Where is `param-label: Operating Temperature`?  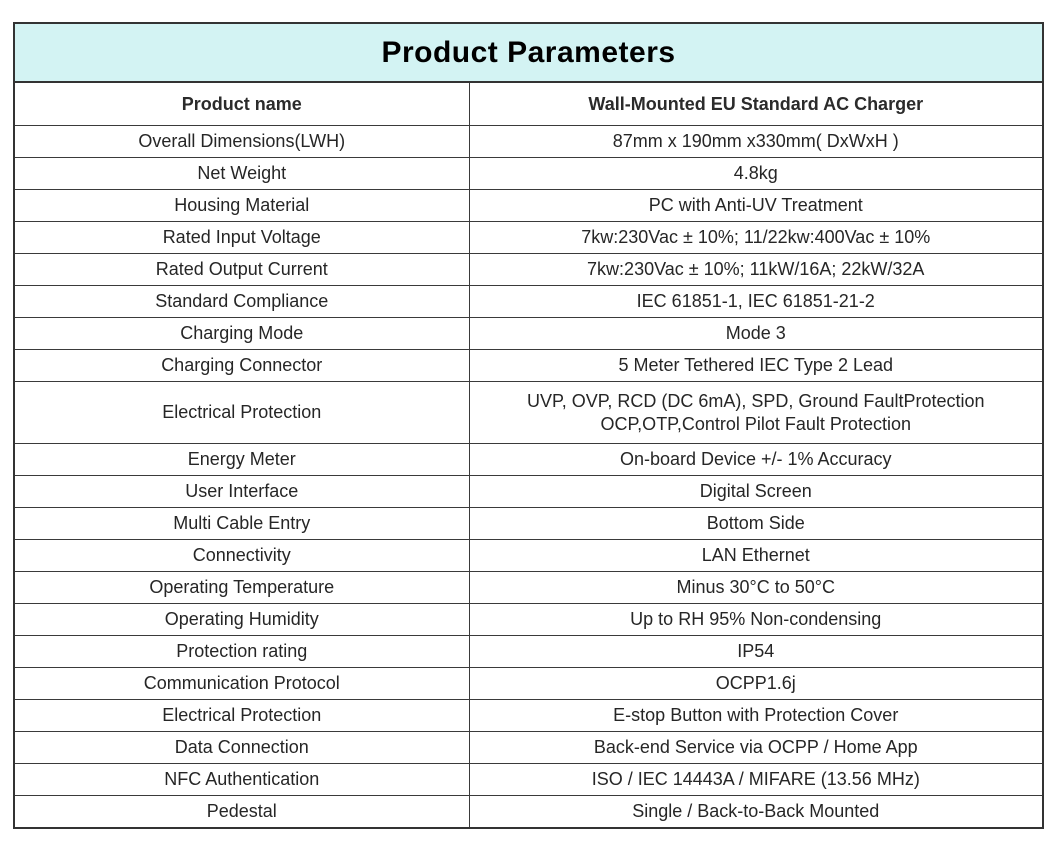
param-label: Operating Temperature is located at coordinates (241, 587).